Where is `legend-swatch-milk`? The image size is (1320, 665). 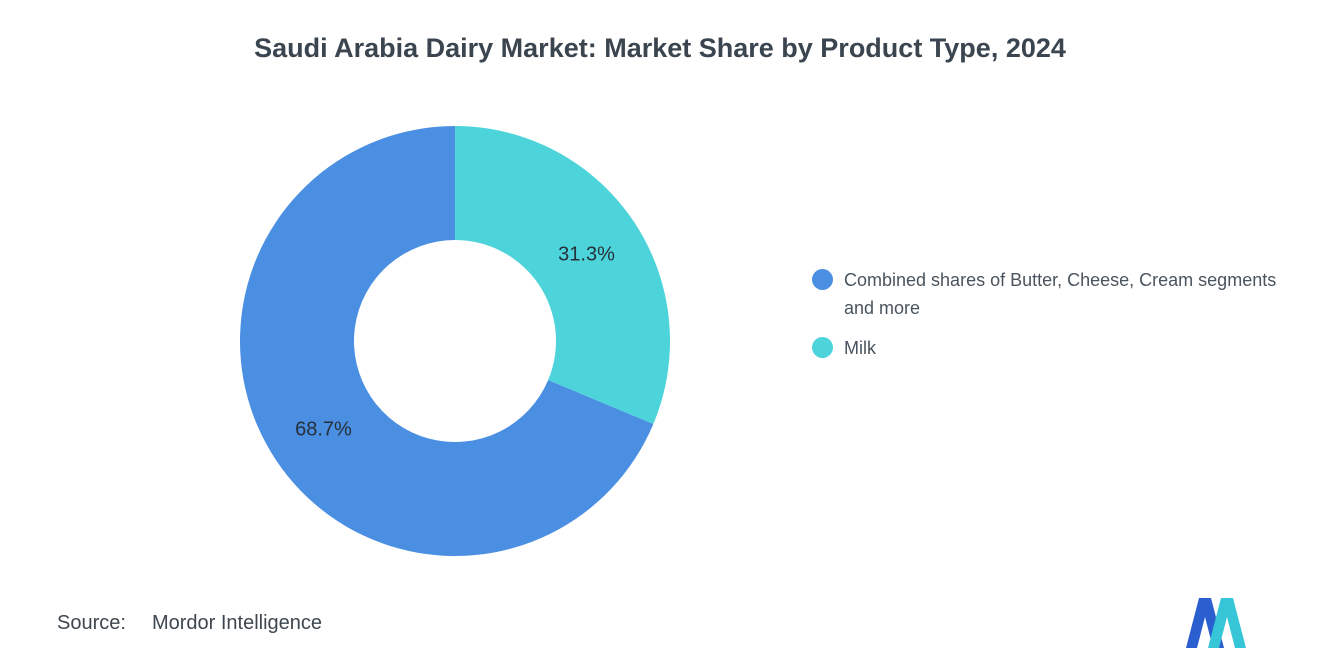 legend-swatch-milk is located at coordinates (822, 347).